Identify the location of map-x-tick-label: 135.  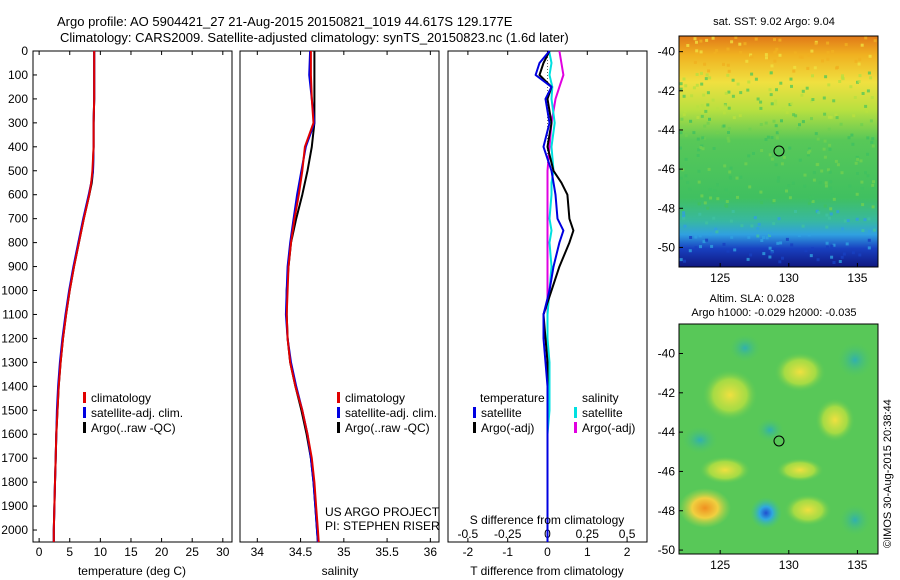
(857, 278).